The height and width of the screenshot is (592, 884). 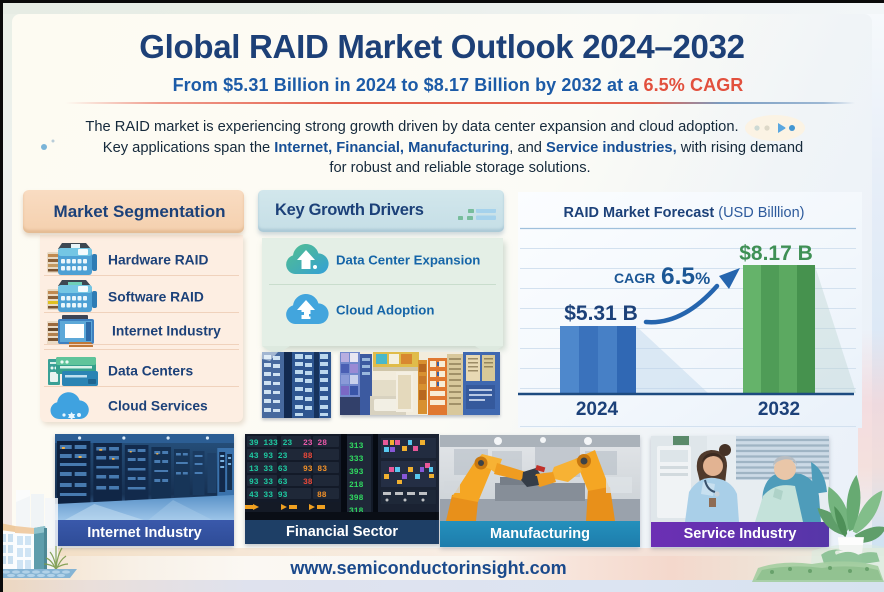 What do you see at coordinates (268, 456) in the screenshot?
I see `svg-text: 43 93 23` at bounding box center [268, 456].